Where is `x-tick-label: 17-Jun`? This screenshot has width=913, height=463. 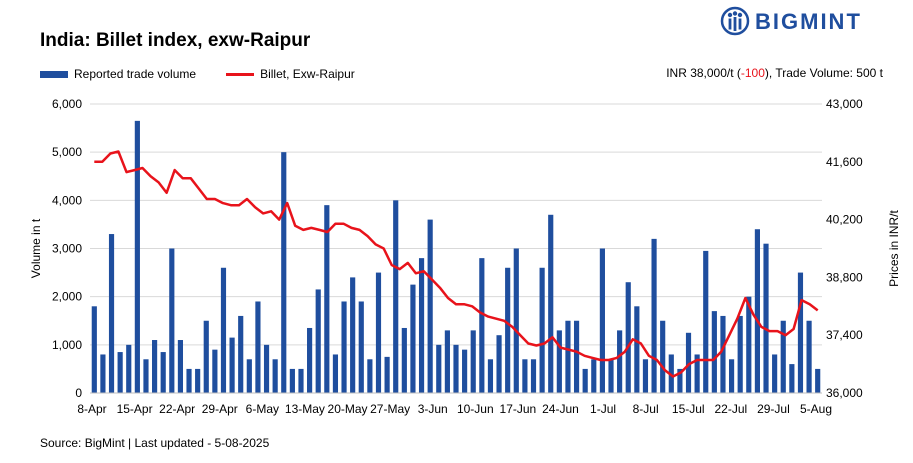 x-tick-label: 17-Jun is located at coordinates (518, 409).